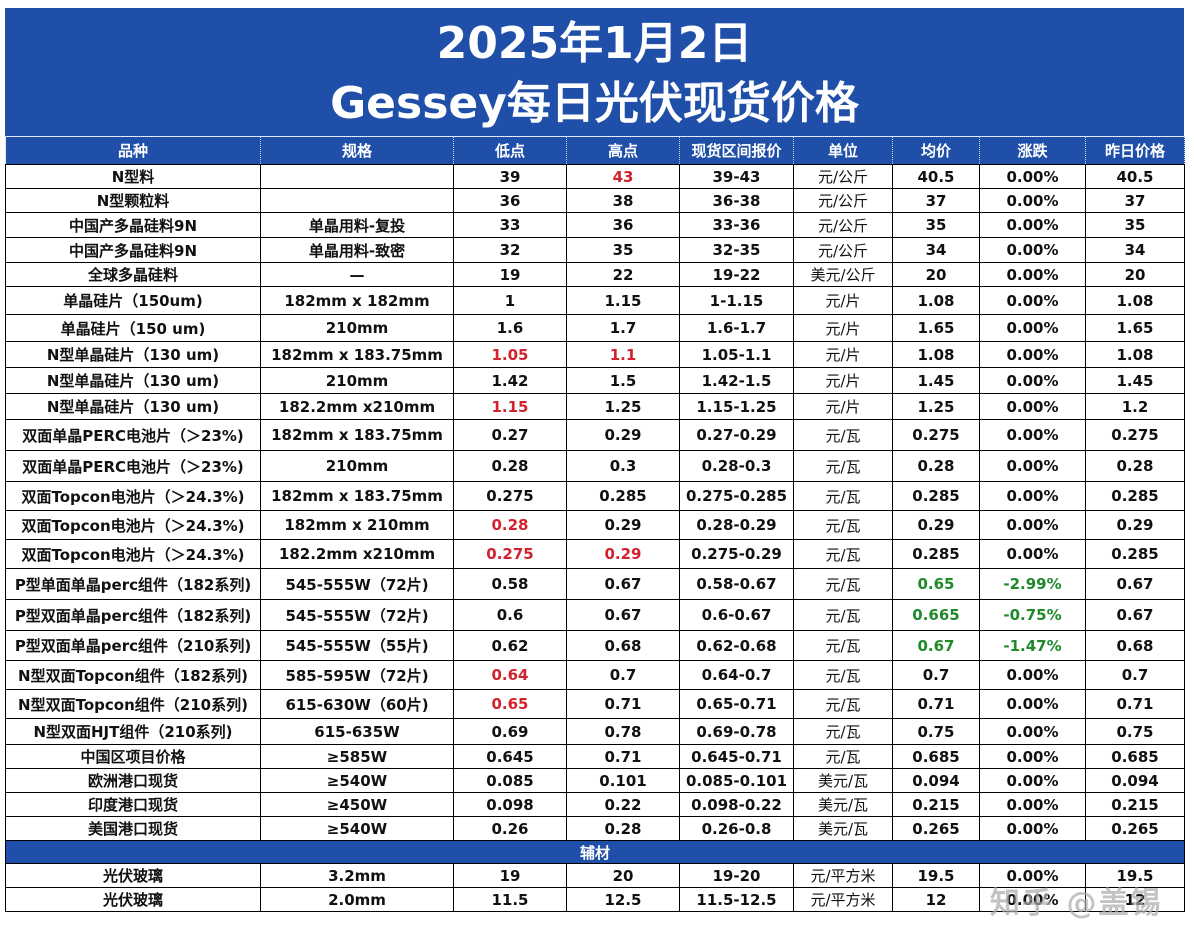 Image resolution: width=1194 pixels, height=947 pixels. What do you see at coordinates (133, 176) in the screenshot?
I see `variety-cell: N型料` at bounding box center [133, 176].